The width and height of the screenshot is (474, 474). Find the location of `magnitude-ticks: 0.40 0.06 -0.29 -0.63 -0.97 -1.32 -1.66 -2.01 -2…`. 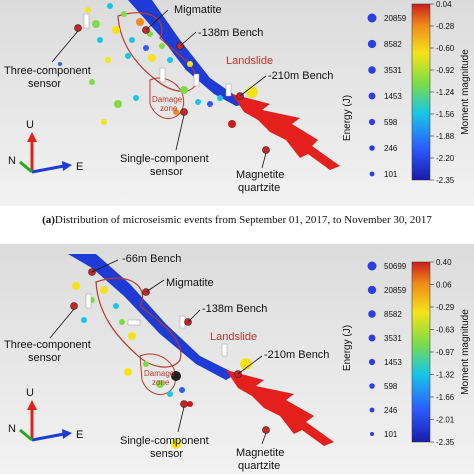

magnitude-ticks: 0.40 0.06 -0.29 -0.63 -0.97 -1.32 -1.66 -2.01 -2… is located at coordinates (442, 352).